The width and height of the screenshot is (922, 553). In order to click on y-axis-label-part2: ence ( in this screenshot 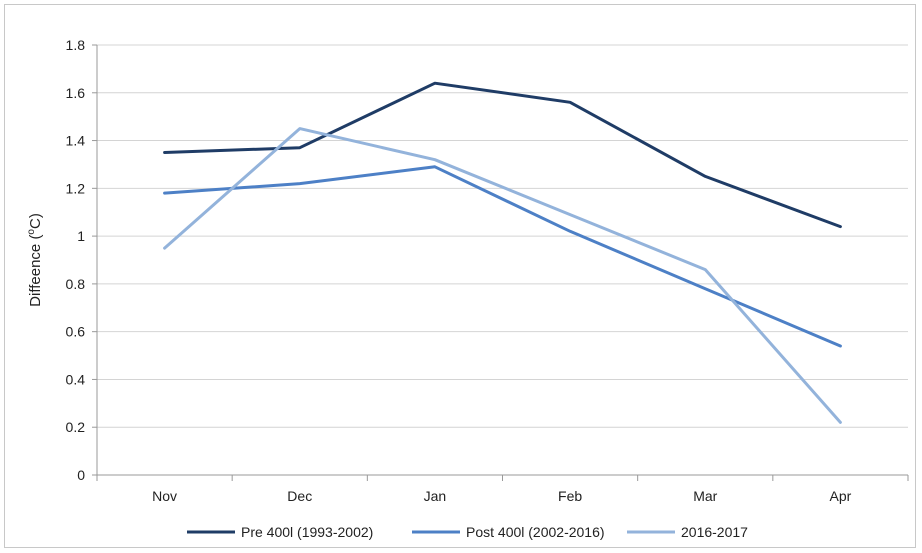, I will do `click(35, 256)`.